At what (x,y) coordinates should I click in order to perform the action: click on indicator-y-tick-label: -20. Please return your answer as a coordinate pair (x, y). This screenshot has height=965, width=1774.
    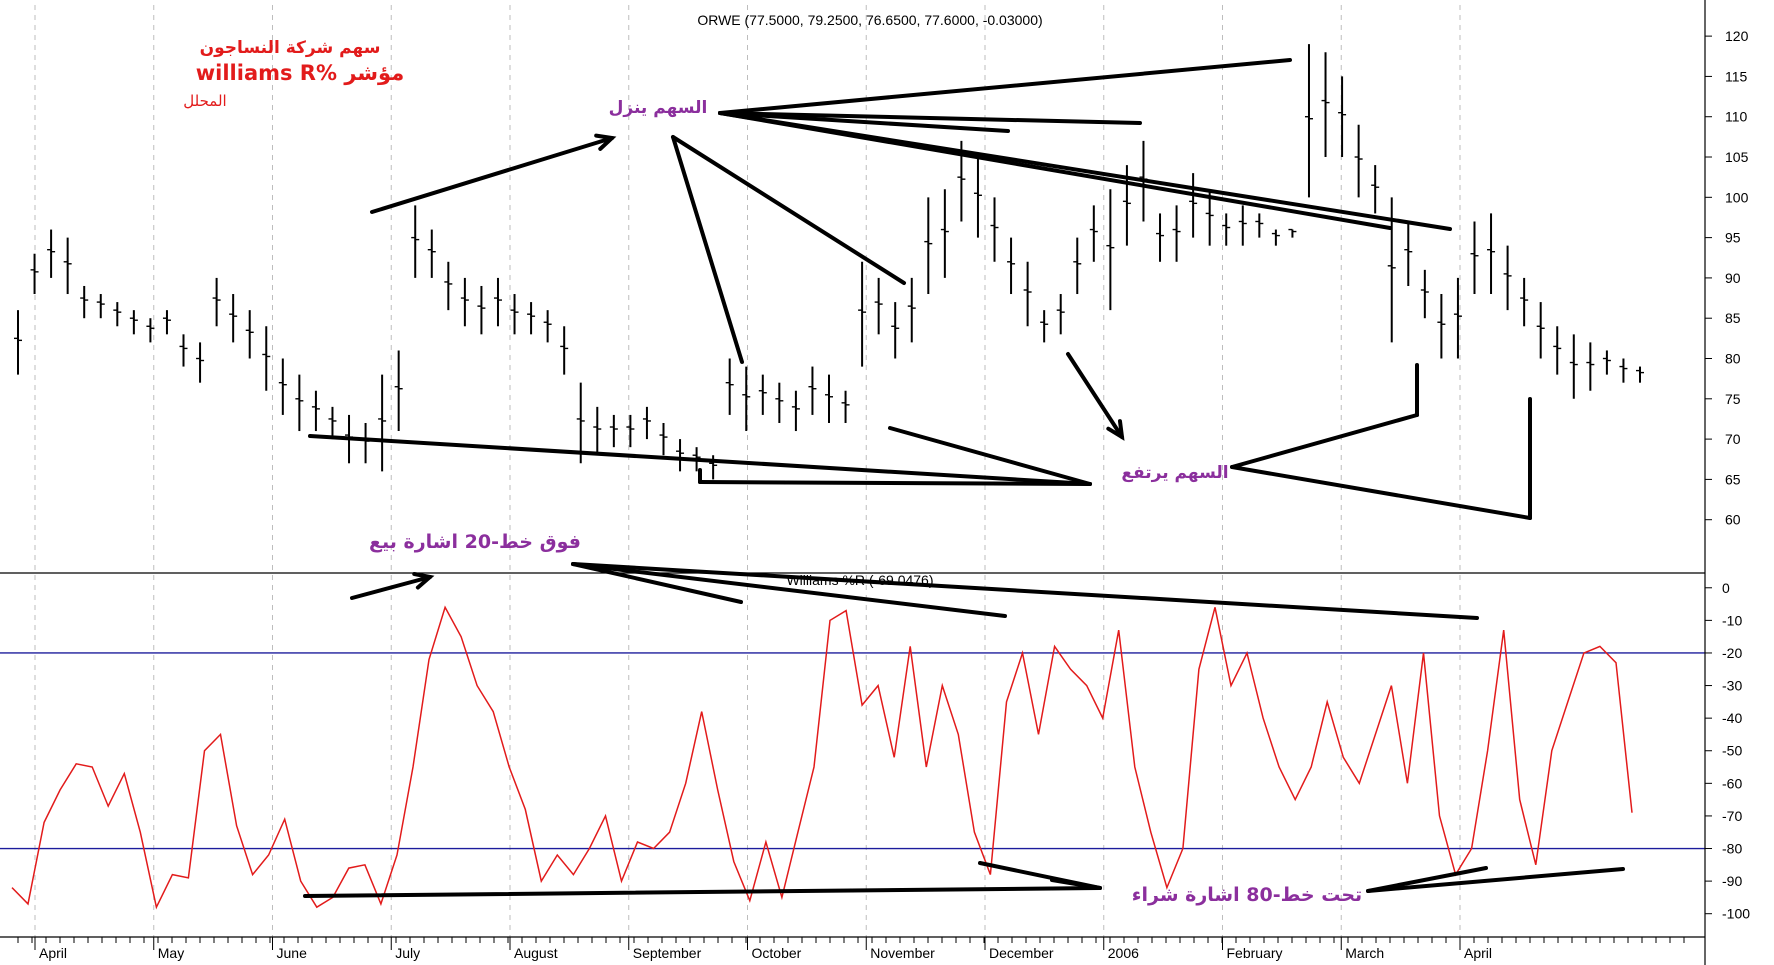
    Looking at the image, I should click on (1732, 653).